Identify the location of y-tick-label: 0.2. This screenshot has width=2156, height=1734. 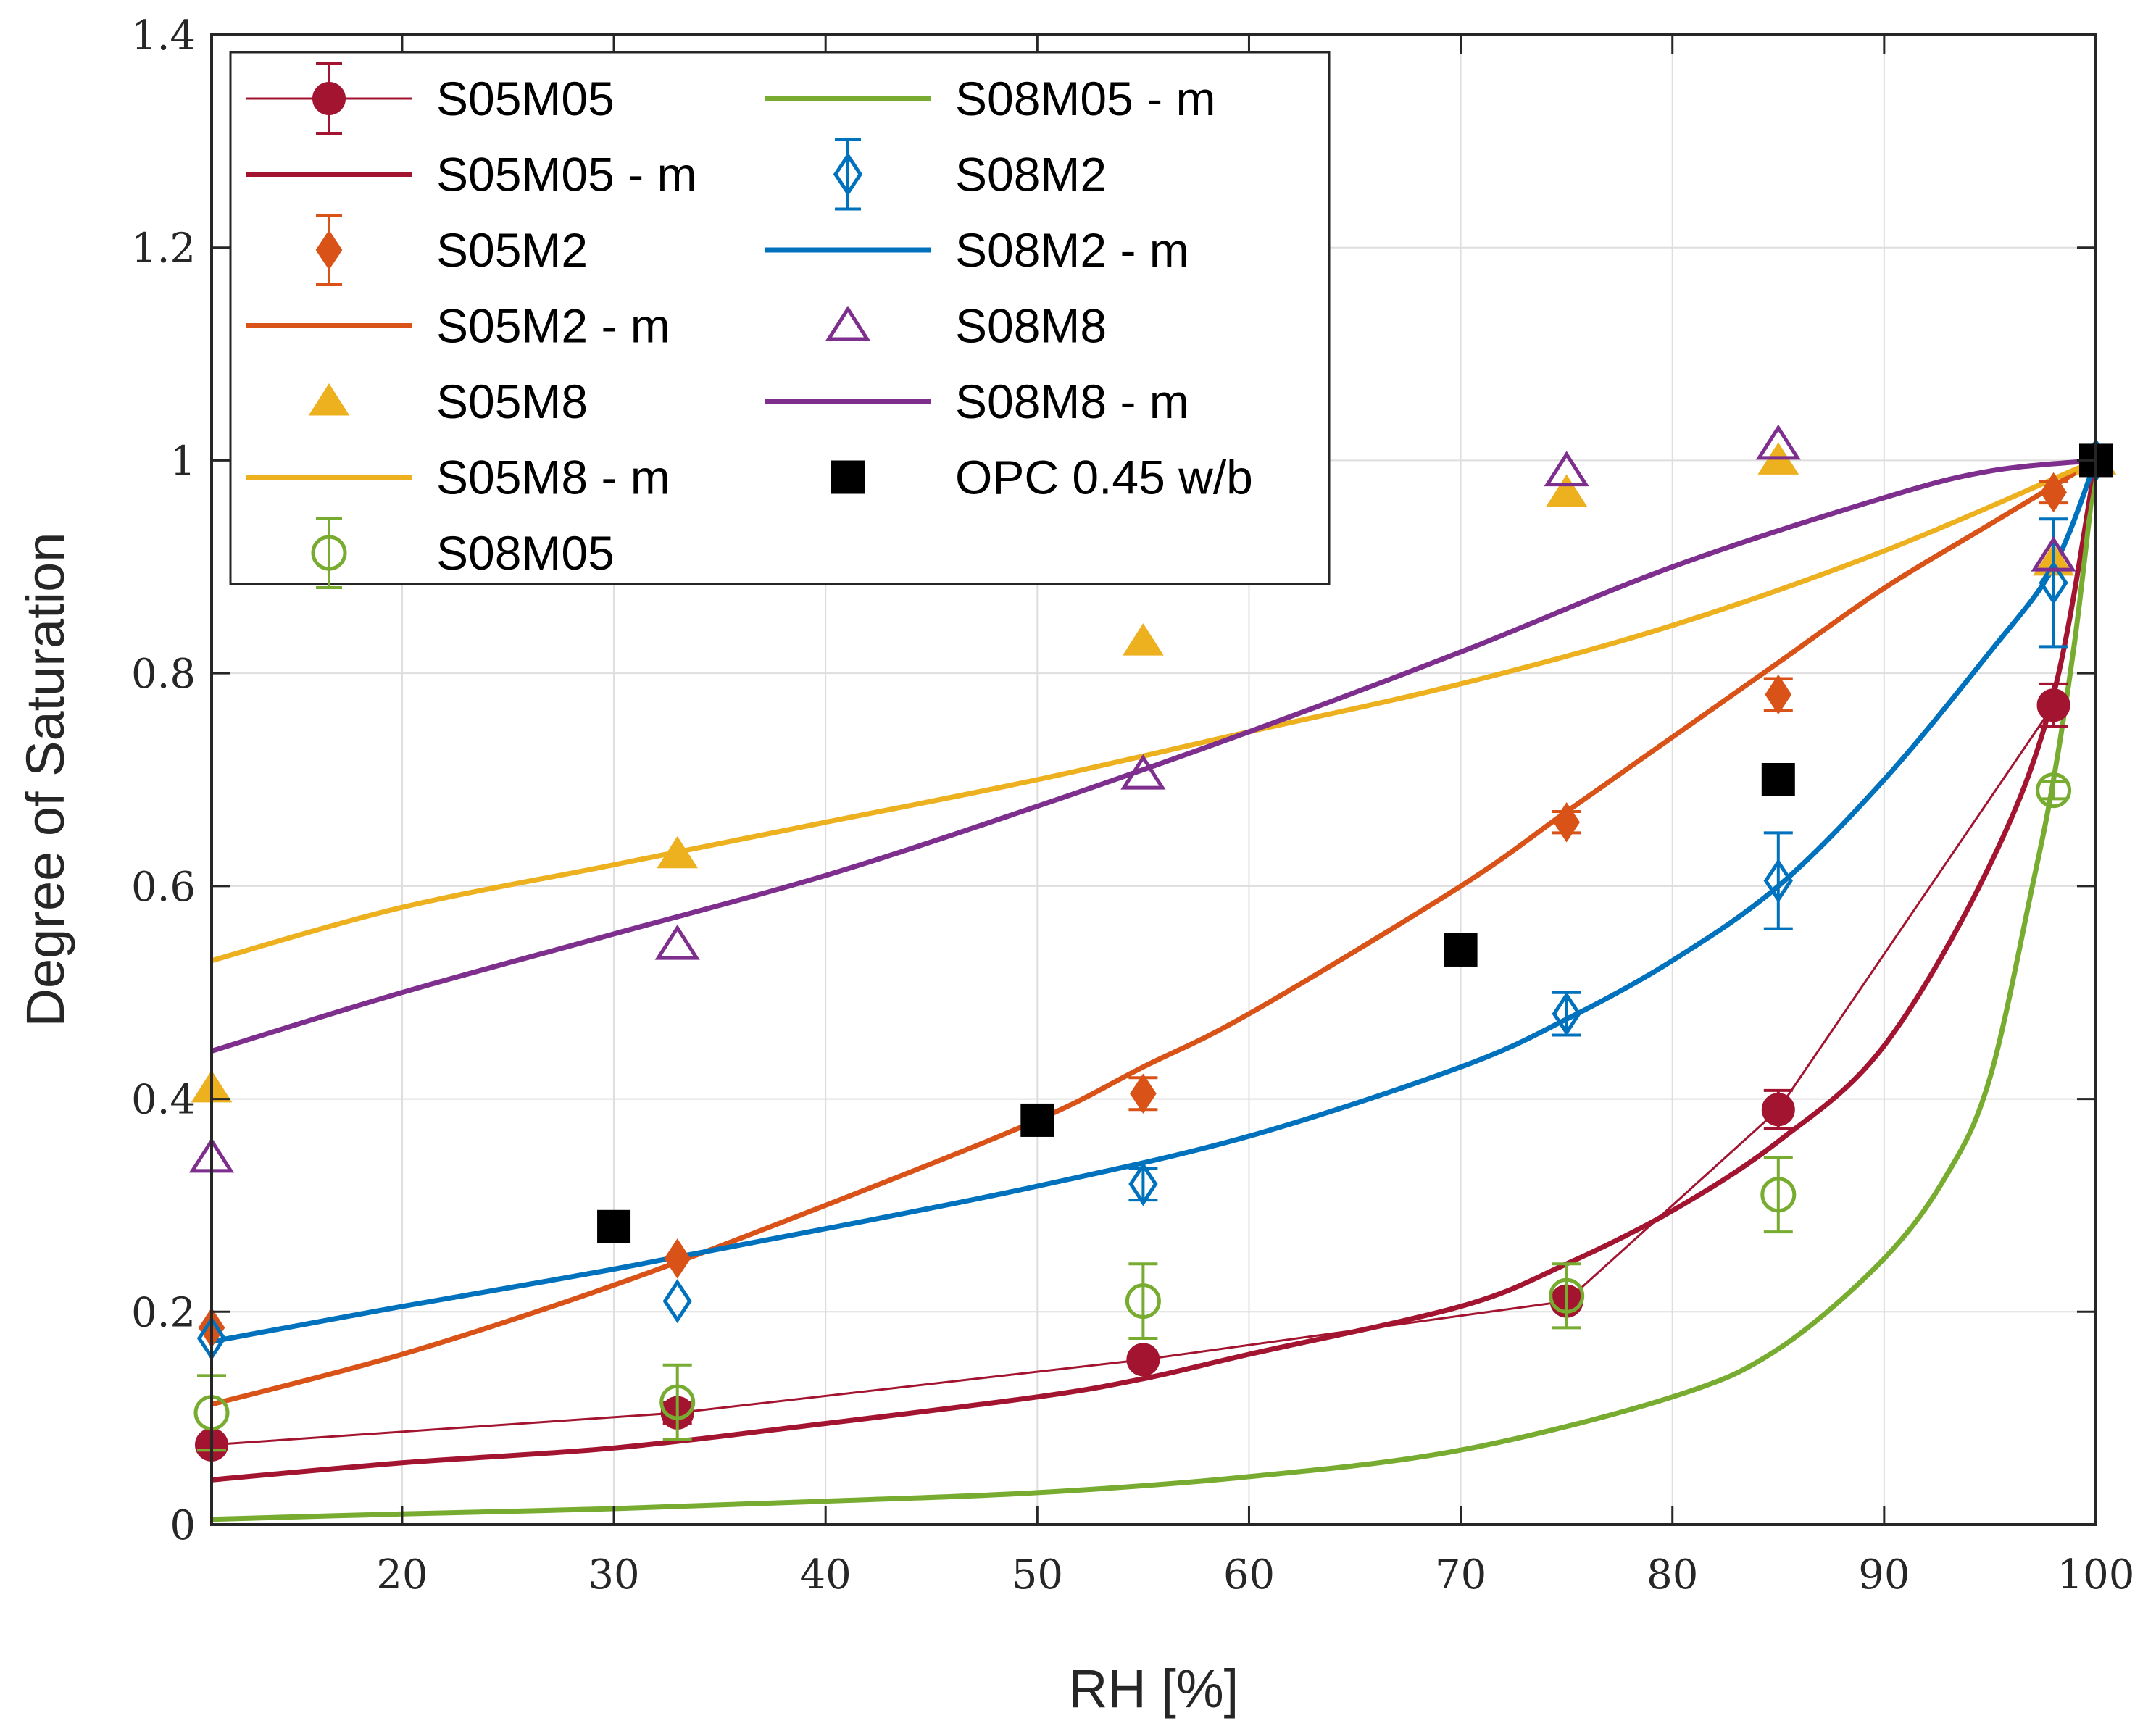
(163, 1313).